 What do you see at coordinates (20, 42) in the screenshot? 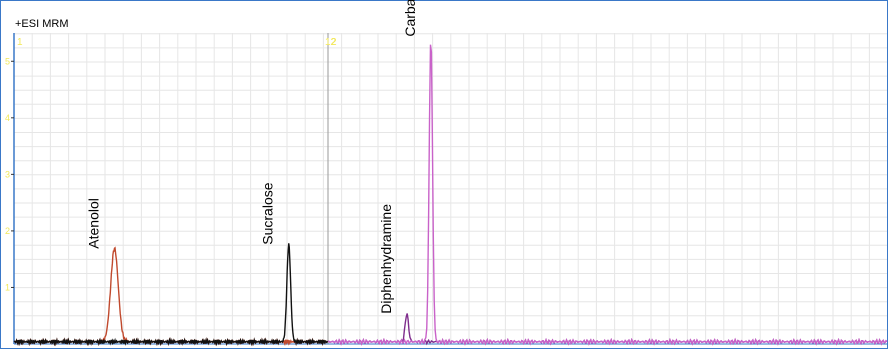
I see `panel-index-label: 1` at bounding box center [20, 42].